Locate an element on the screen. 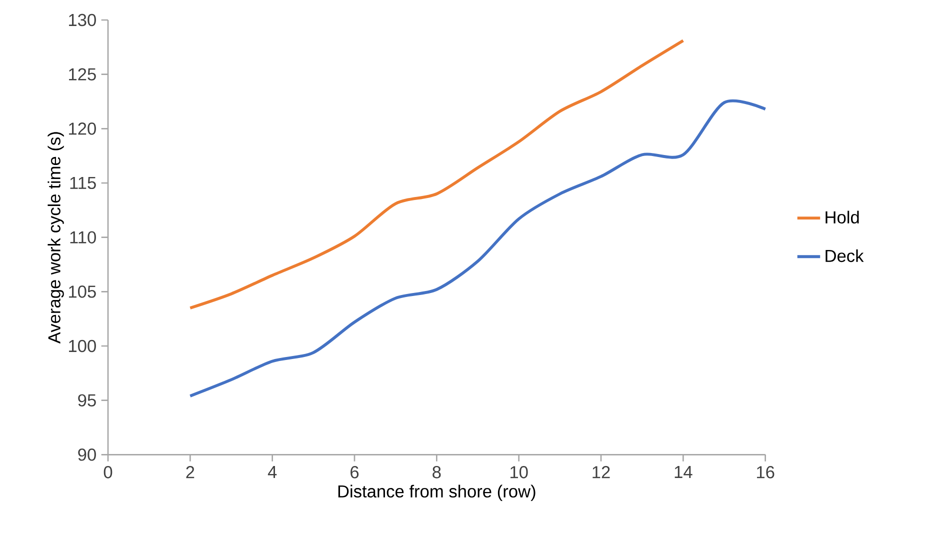  y-axis-title: Average work cycle time (s) is located at coordinates (56, 238).